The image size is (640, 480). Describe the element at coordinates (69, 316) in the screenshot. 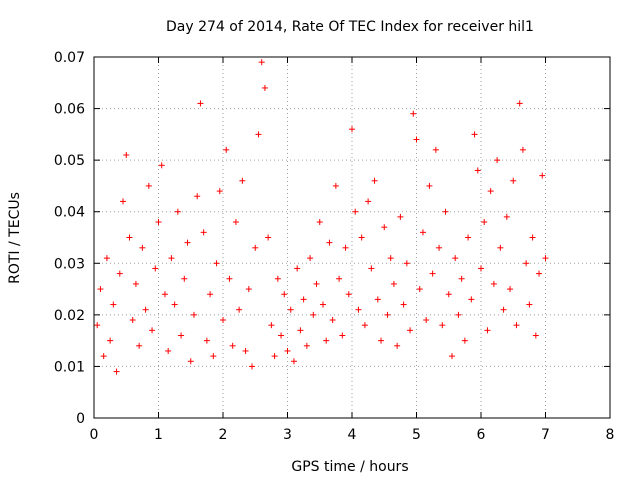

I see `y-tick-label: 0.02` at that location.